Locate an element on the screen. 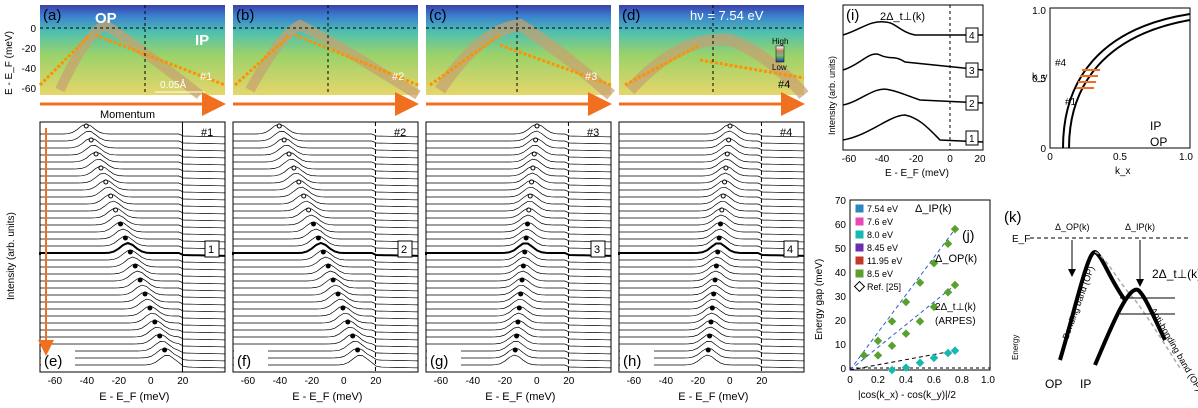  cut-label-2: #2 is located at coordinates (398, 77).